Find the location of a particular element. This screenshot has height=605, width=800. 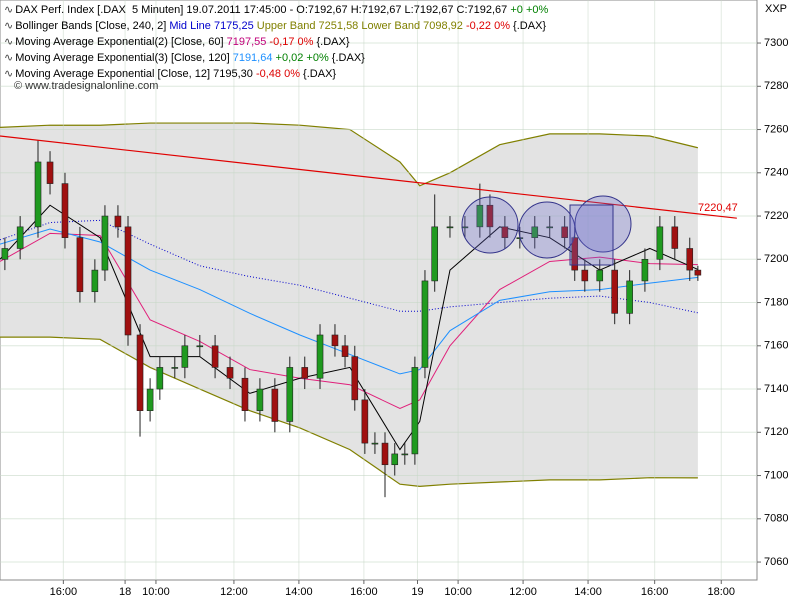

y-tick-label: 7140 is located at coordinates (776, 389).